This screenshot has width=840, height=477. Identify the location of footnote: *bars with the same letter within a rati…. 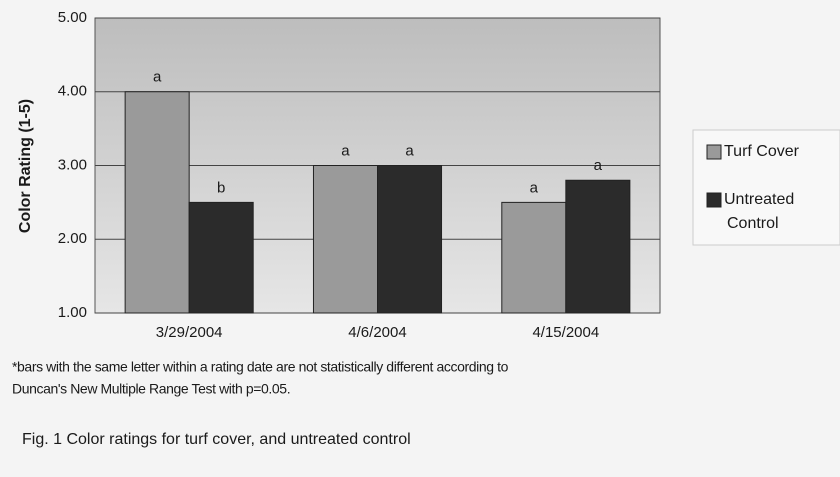
(260, 367).